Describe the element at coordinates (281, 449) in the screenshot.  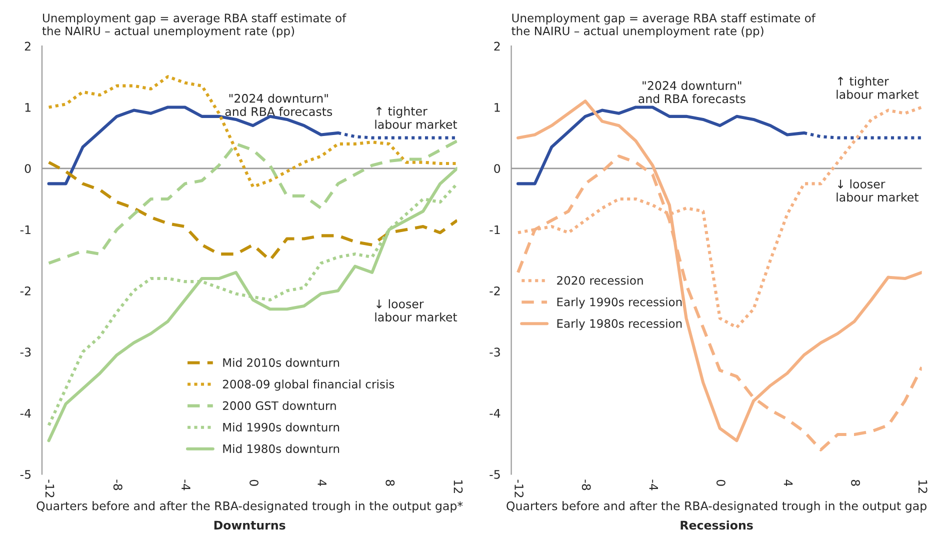
I see `legend-label: Mid 1980s downturn` at that location.